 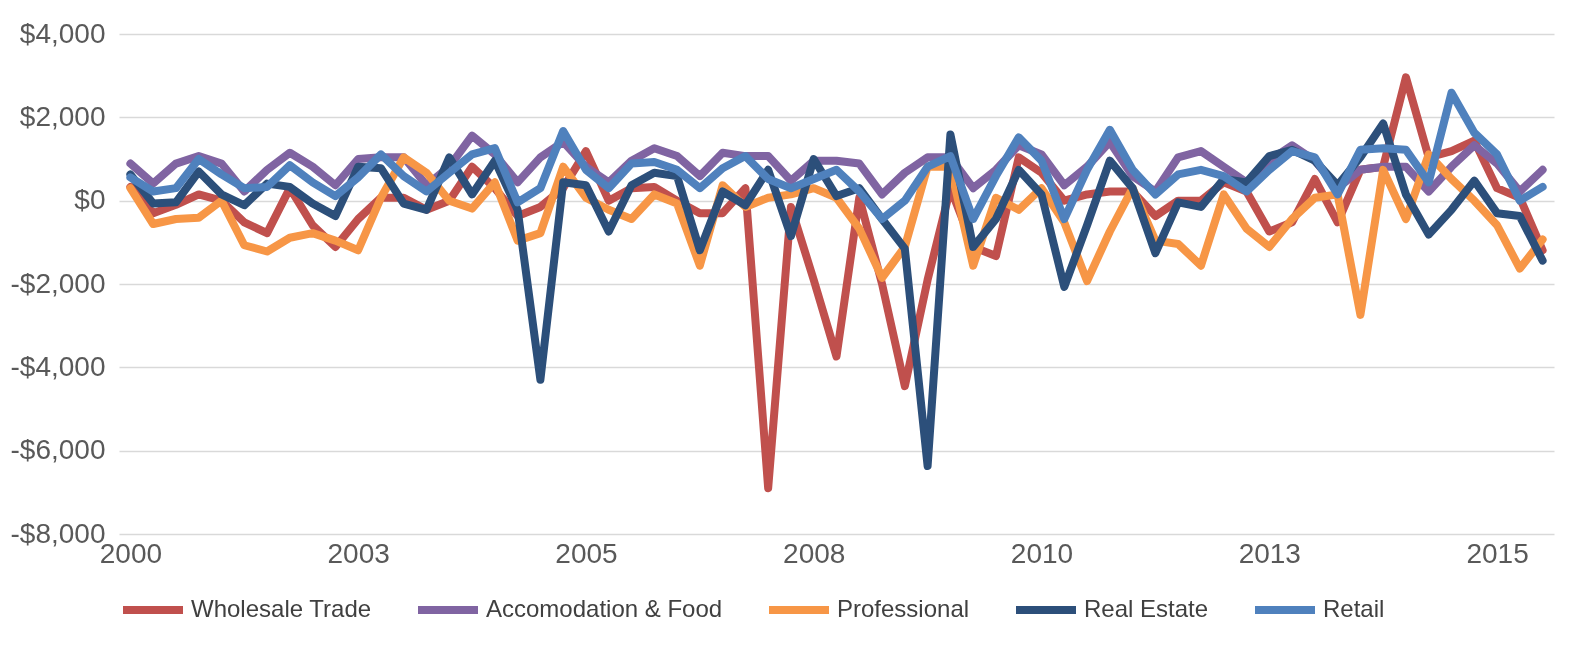 I want to click on legend-label: Retail, so click(x=1354, y=608).